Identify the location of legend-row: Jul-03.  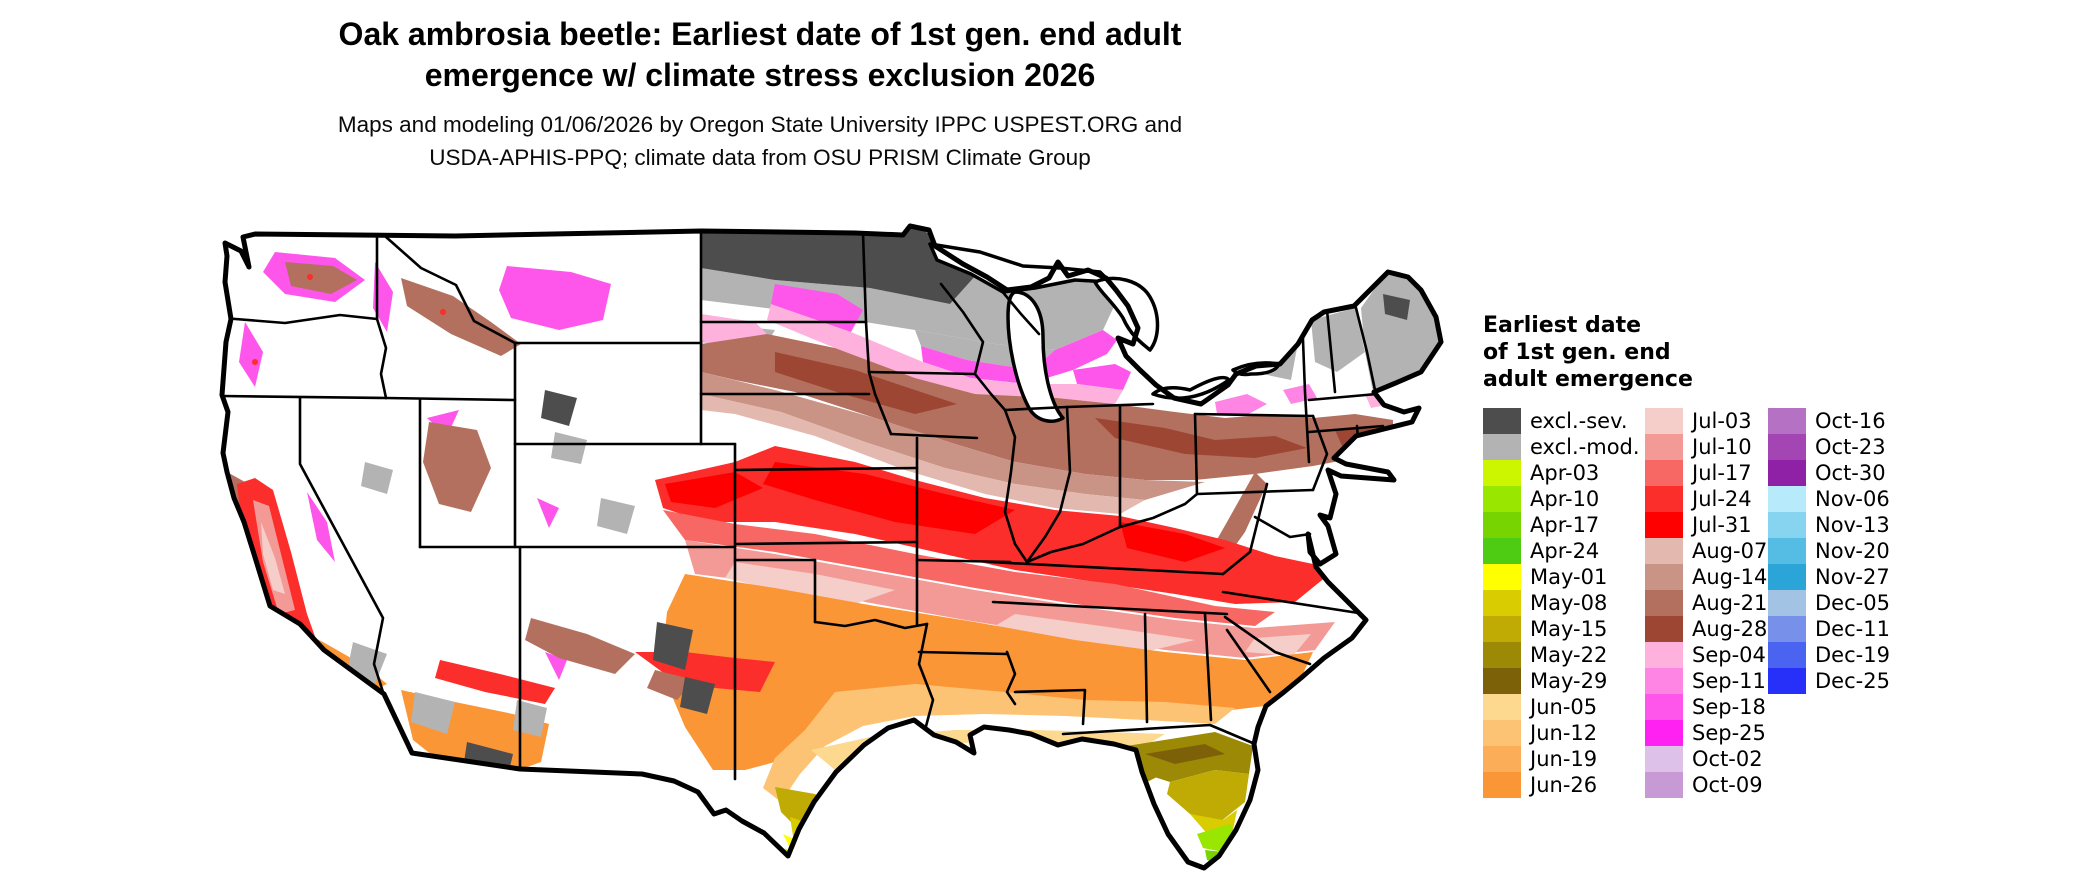
(1706, 421).